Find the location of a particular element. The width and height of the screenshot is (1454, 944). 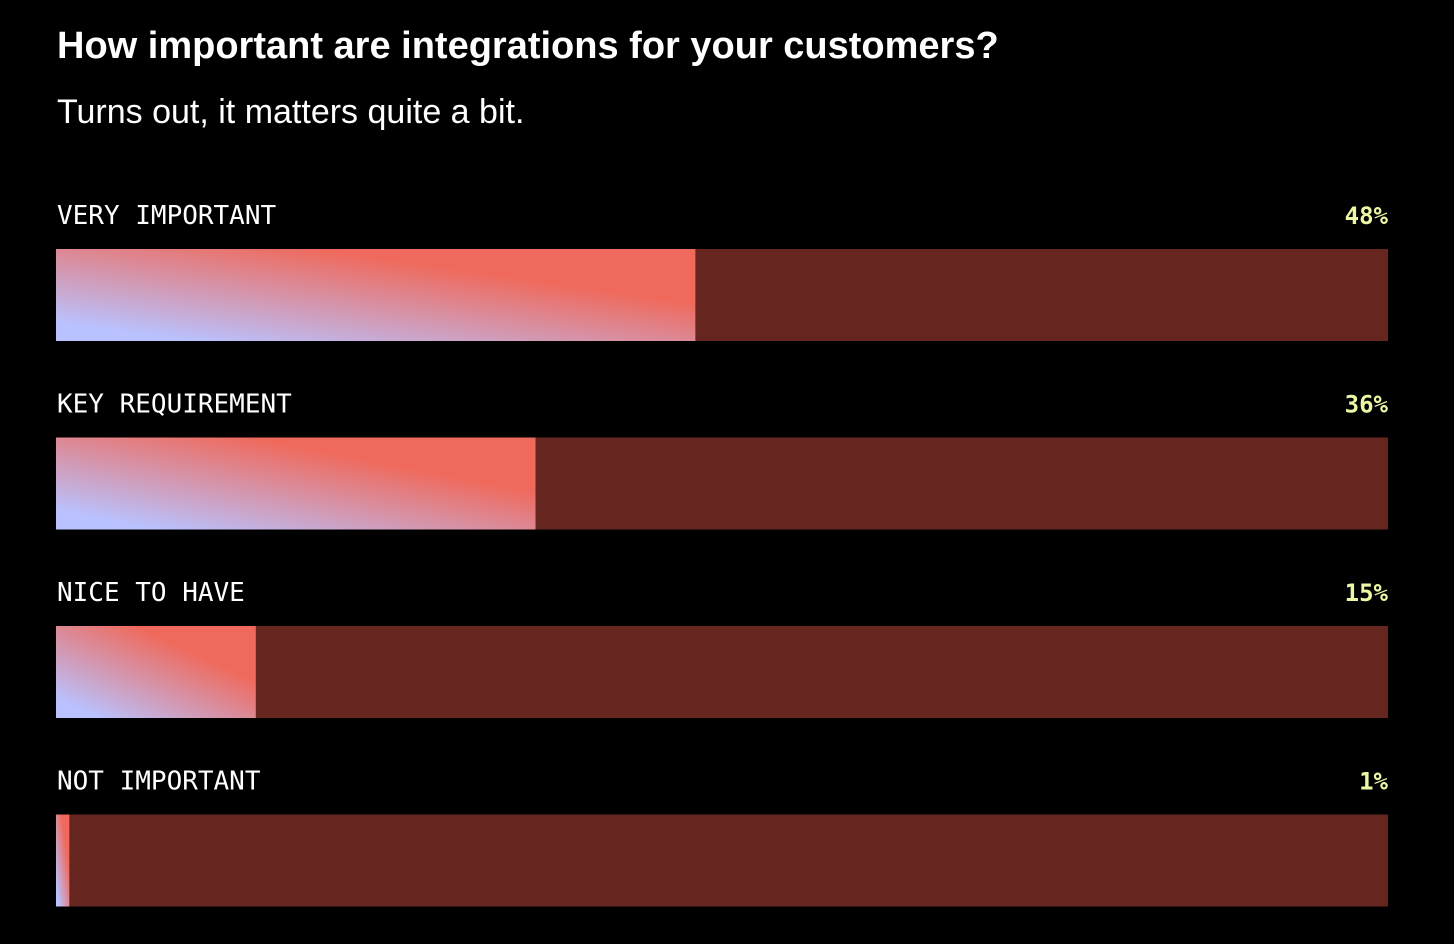

chart-subtitle: Turns out, it matters quite a bit. is located at coordinates (290, 112).